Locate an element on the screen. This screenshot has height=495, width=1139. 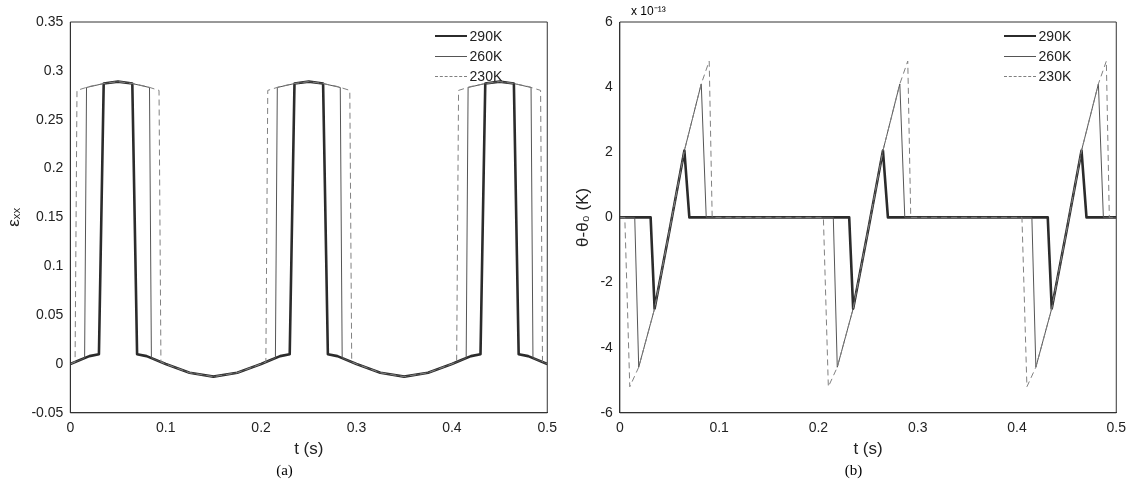
y-tick-label: 0.05 is located at coordinates (50, 313).